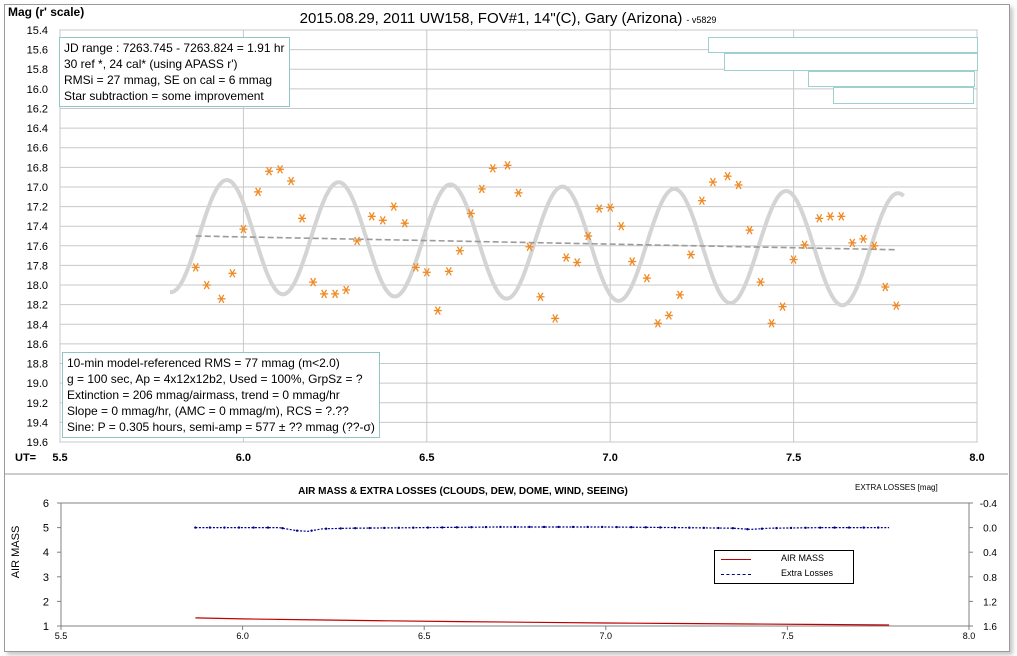 The image size is (1017, 656). I want to click on y-tick-label: 18.0, so click(37, 286).